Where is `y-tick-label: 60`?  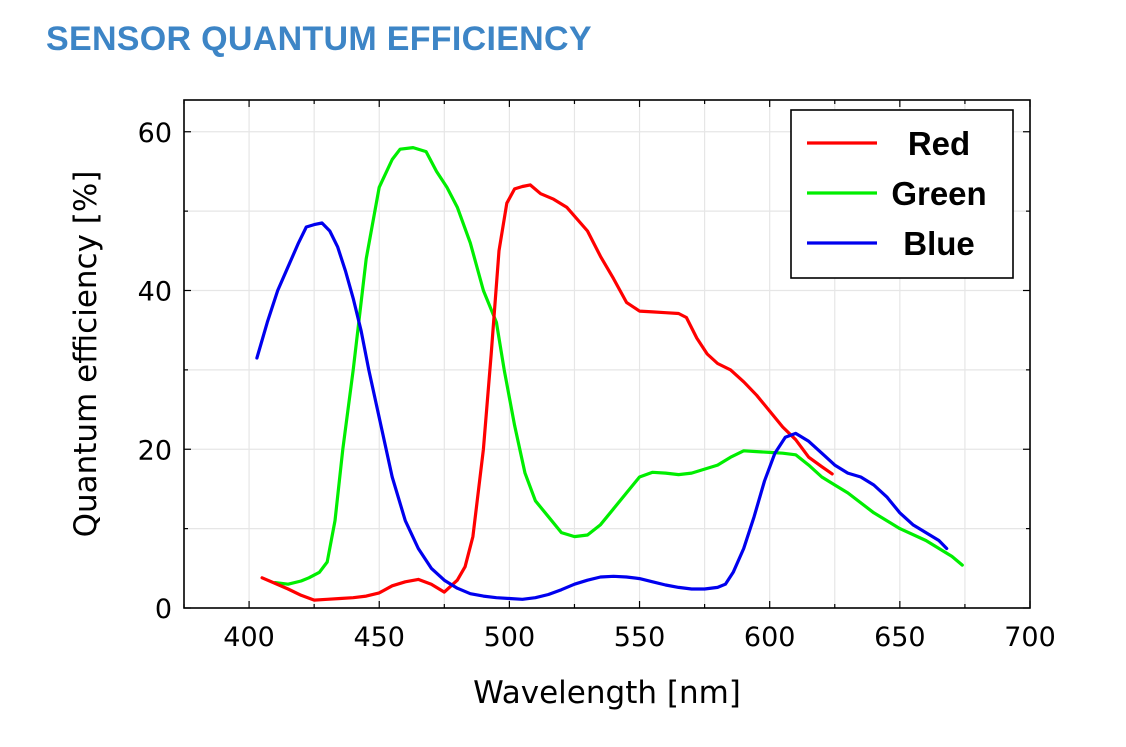 y-tick-label: 60 is located at coordinates (155, 133).